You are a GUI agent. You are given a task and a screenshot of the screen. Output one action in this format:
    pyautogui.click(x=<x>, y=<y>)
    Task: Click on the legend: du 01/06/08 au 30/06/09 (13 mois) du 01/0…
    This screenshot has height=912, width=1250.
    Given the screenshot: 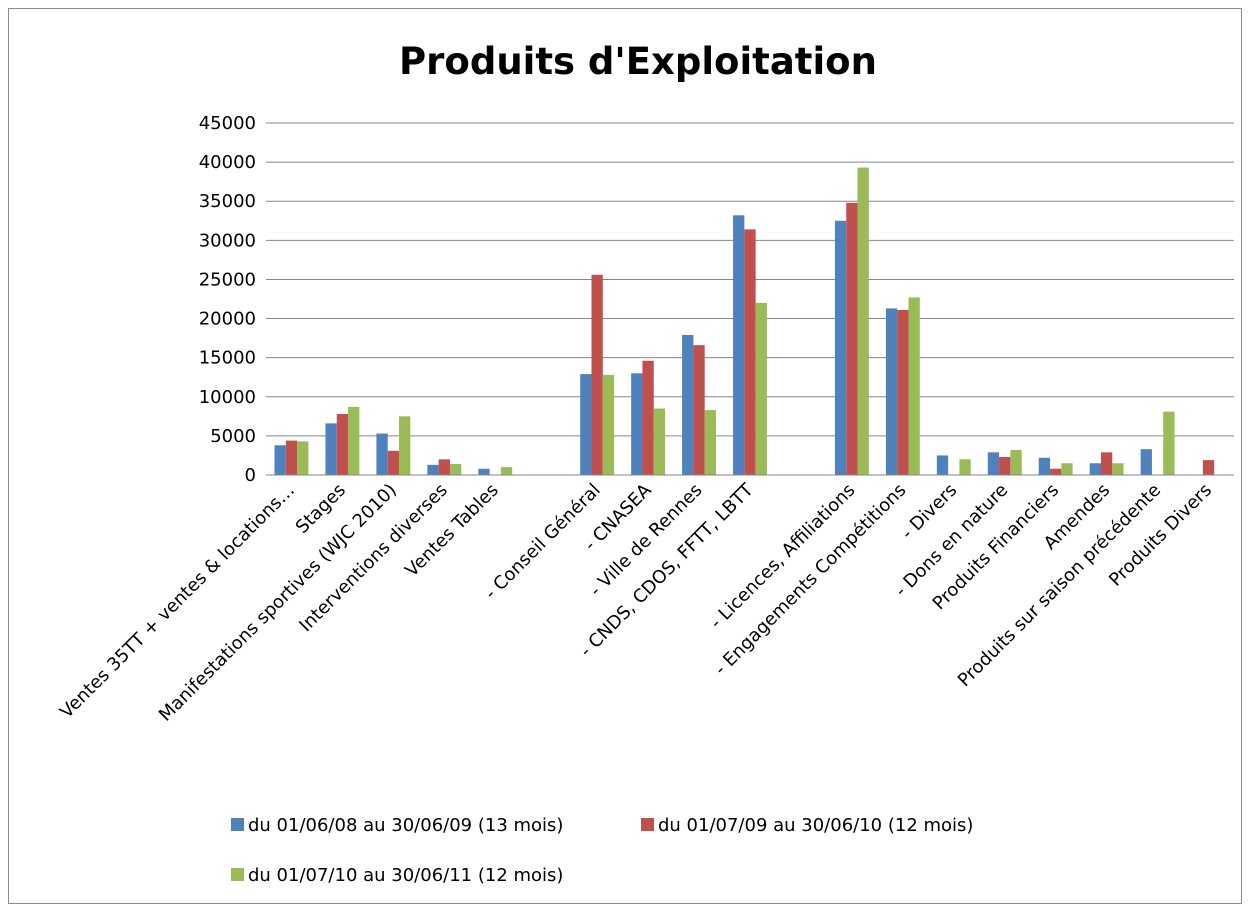 What is the action you would take?
    pyautogui.click(x=602, y=850)
    